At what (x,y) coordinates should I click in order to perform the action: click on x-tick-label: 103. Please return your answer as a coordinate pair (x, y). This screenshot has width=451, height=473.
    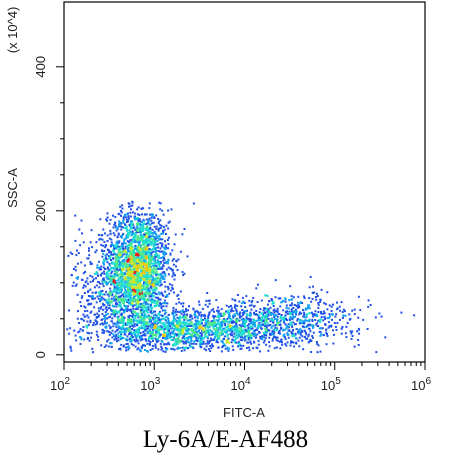
    Looking at the image, I should click on (150, 384).